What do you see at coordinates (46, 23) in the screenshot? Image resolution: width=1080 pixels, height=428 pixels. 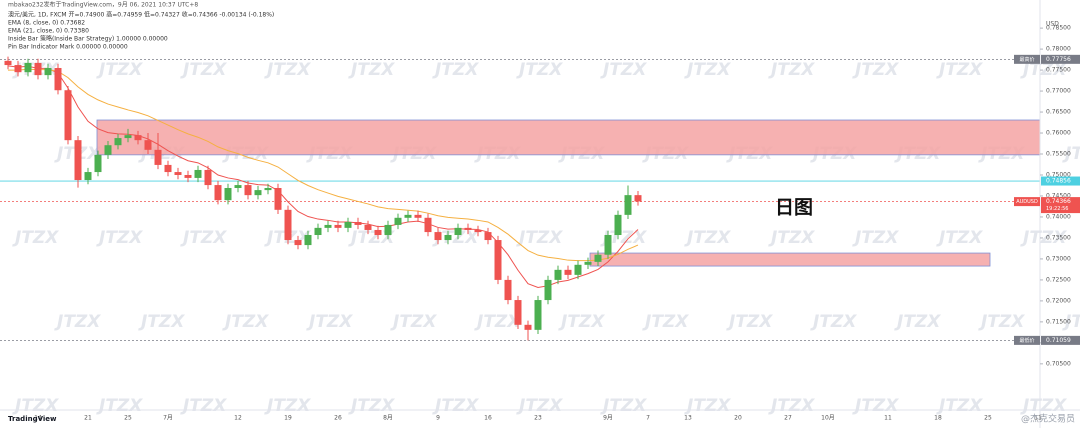 I see `indicator: EMA (8, close, 0) 0.73682` at bounding box center [46, 23].